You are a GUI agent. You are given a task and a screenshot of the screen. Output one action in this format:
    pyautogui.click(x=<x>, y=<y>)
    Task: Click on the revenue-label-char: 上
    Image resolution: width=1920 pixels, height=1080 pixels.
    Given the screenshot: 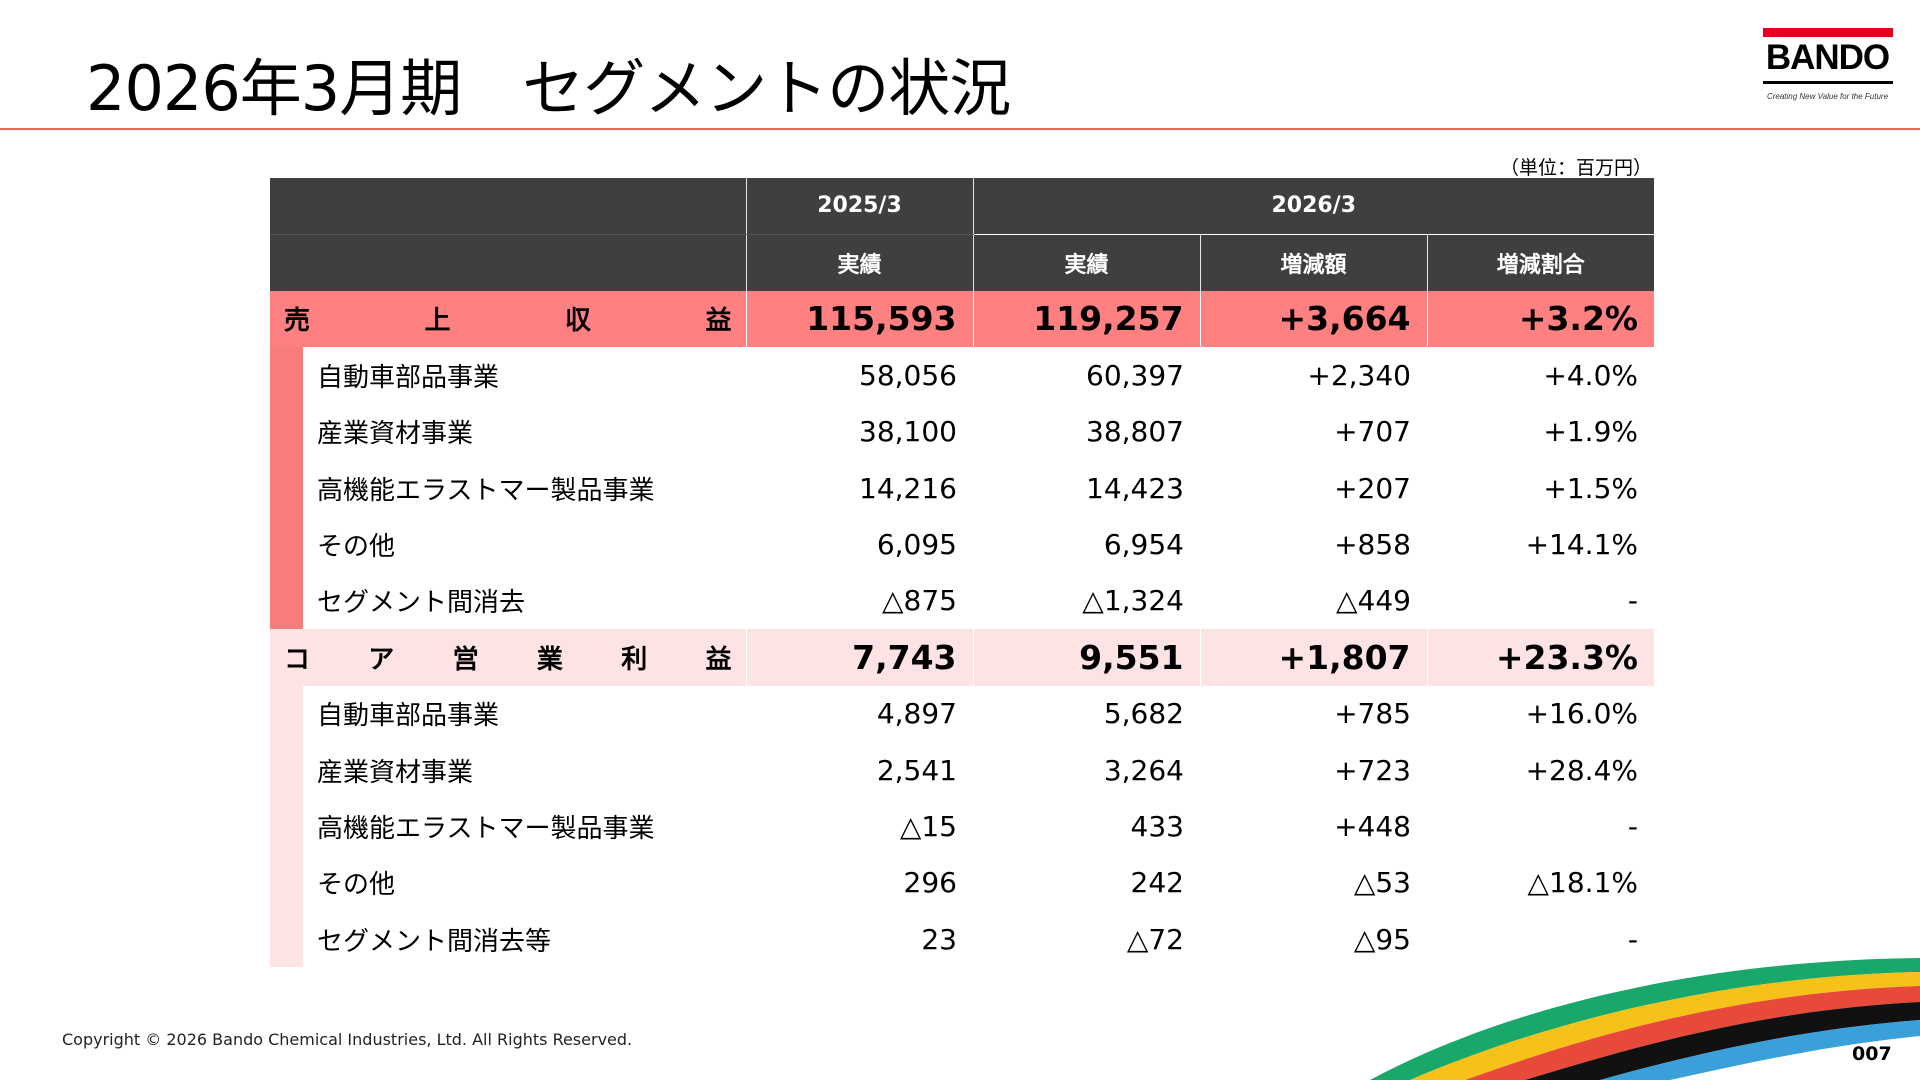 What is the action you would take?
    pyautogui.click(x=437, y=321)
    